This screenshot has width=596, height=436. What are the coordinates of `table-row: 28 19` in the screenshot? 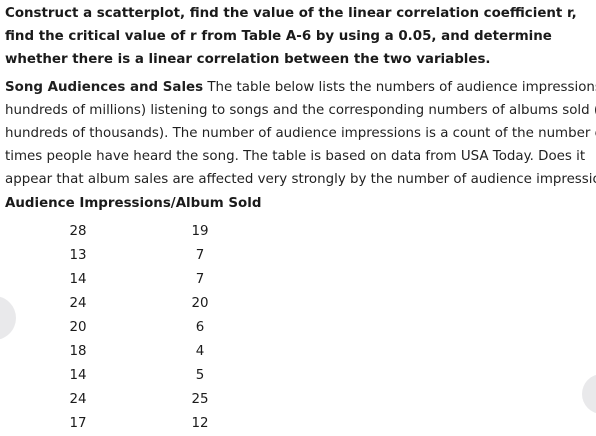 It's located at (150, 232).